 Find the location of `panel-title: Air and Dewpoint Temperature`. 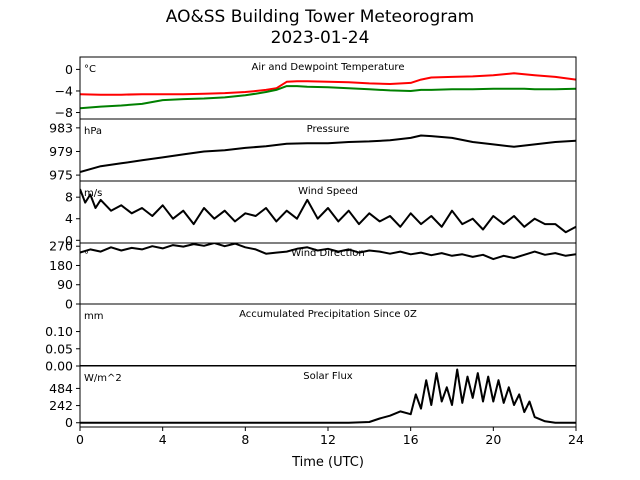

panel-title: Air and Dewpoint Temperature is located at coordinates (328, 67).